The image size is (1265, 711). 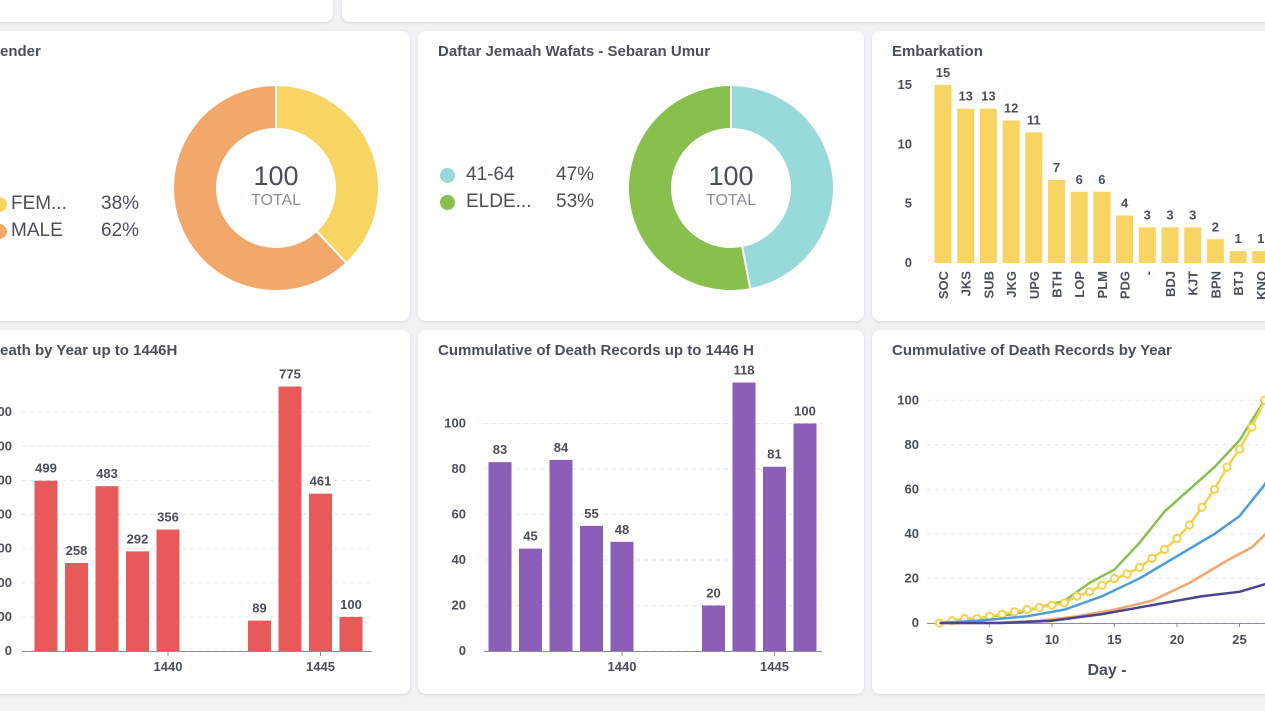 I want to click on bar-jks, so click(x=966, y=185).